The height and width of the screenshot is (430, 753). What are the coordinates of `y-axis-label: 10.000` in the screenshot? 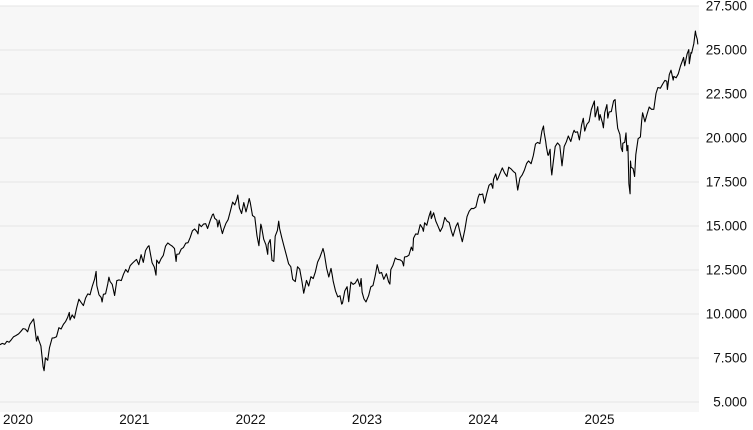 It's located at (726, 314).